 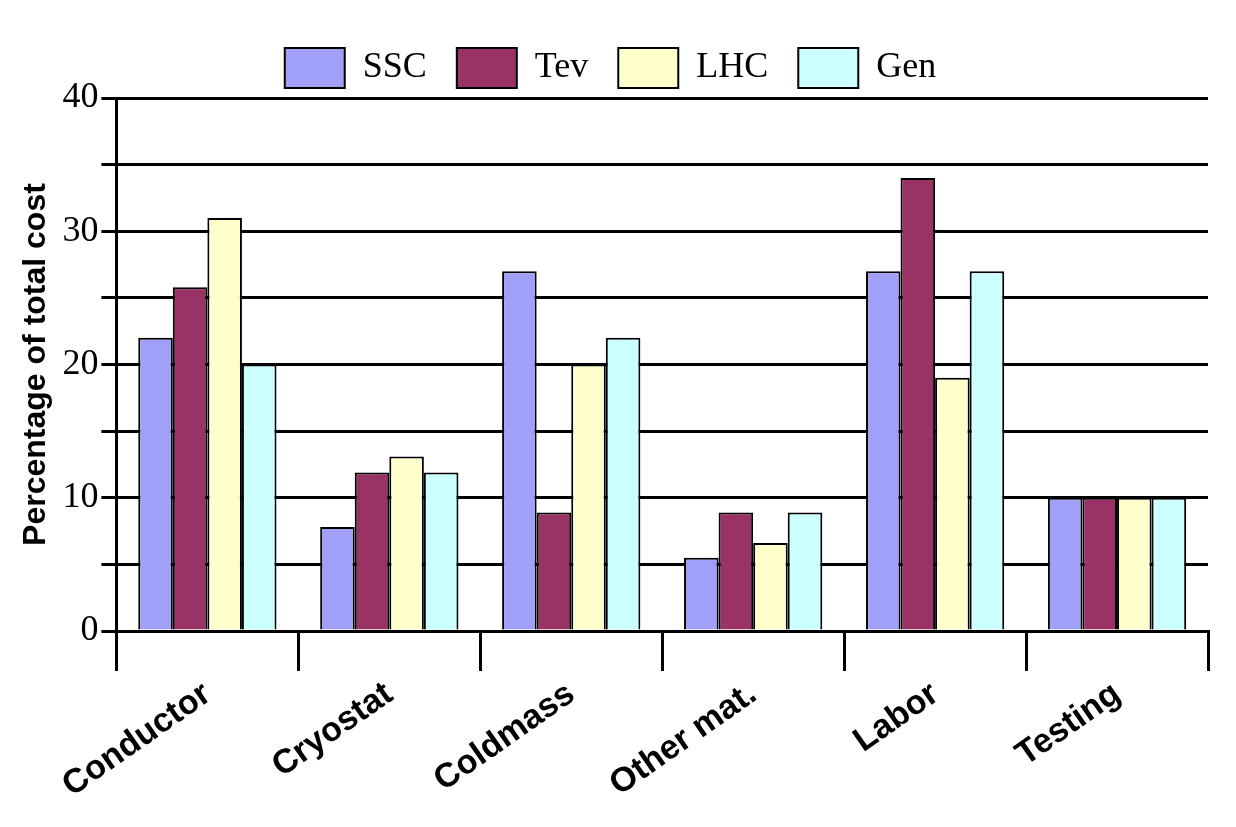 I want to click on legend-label: SSC, so click(x=394, y=65).